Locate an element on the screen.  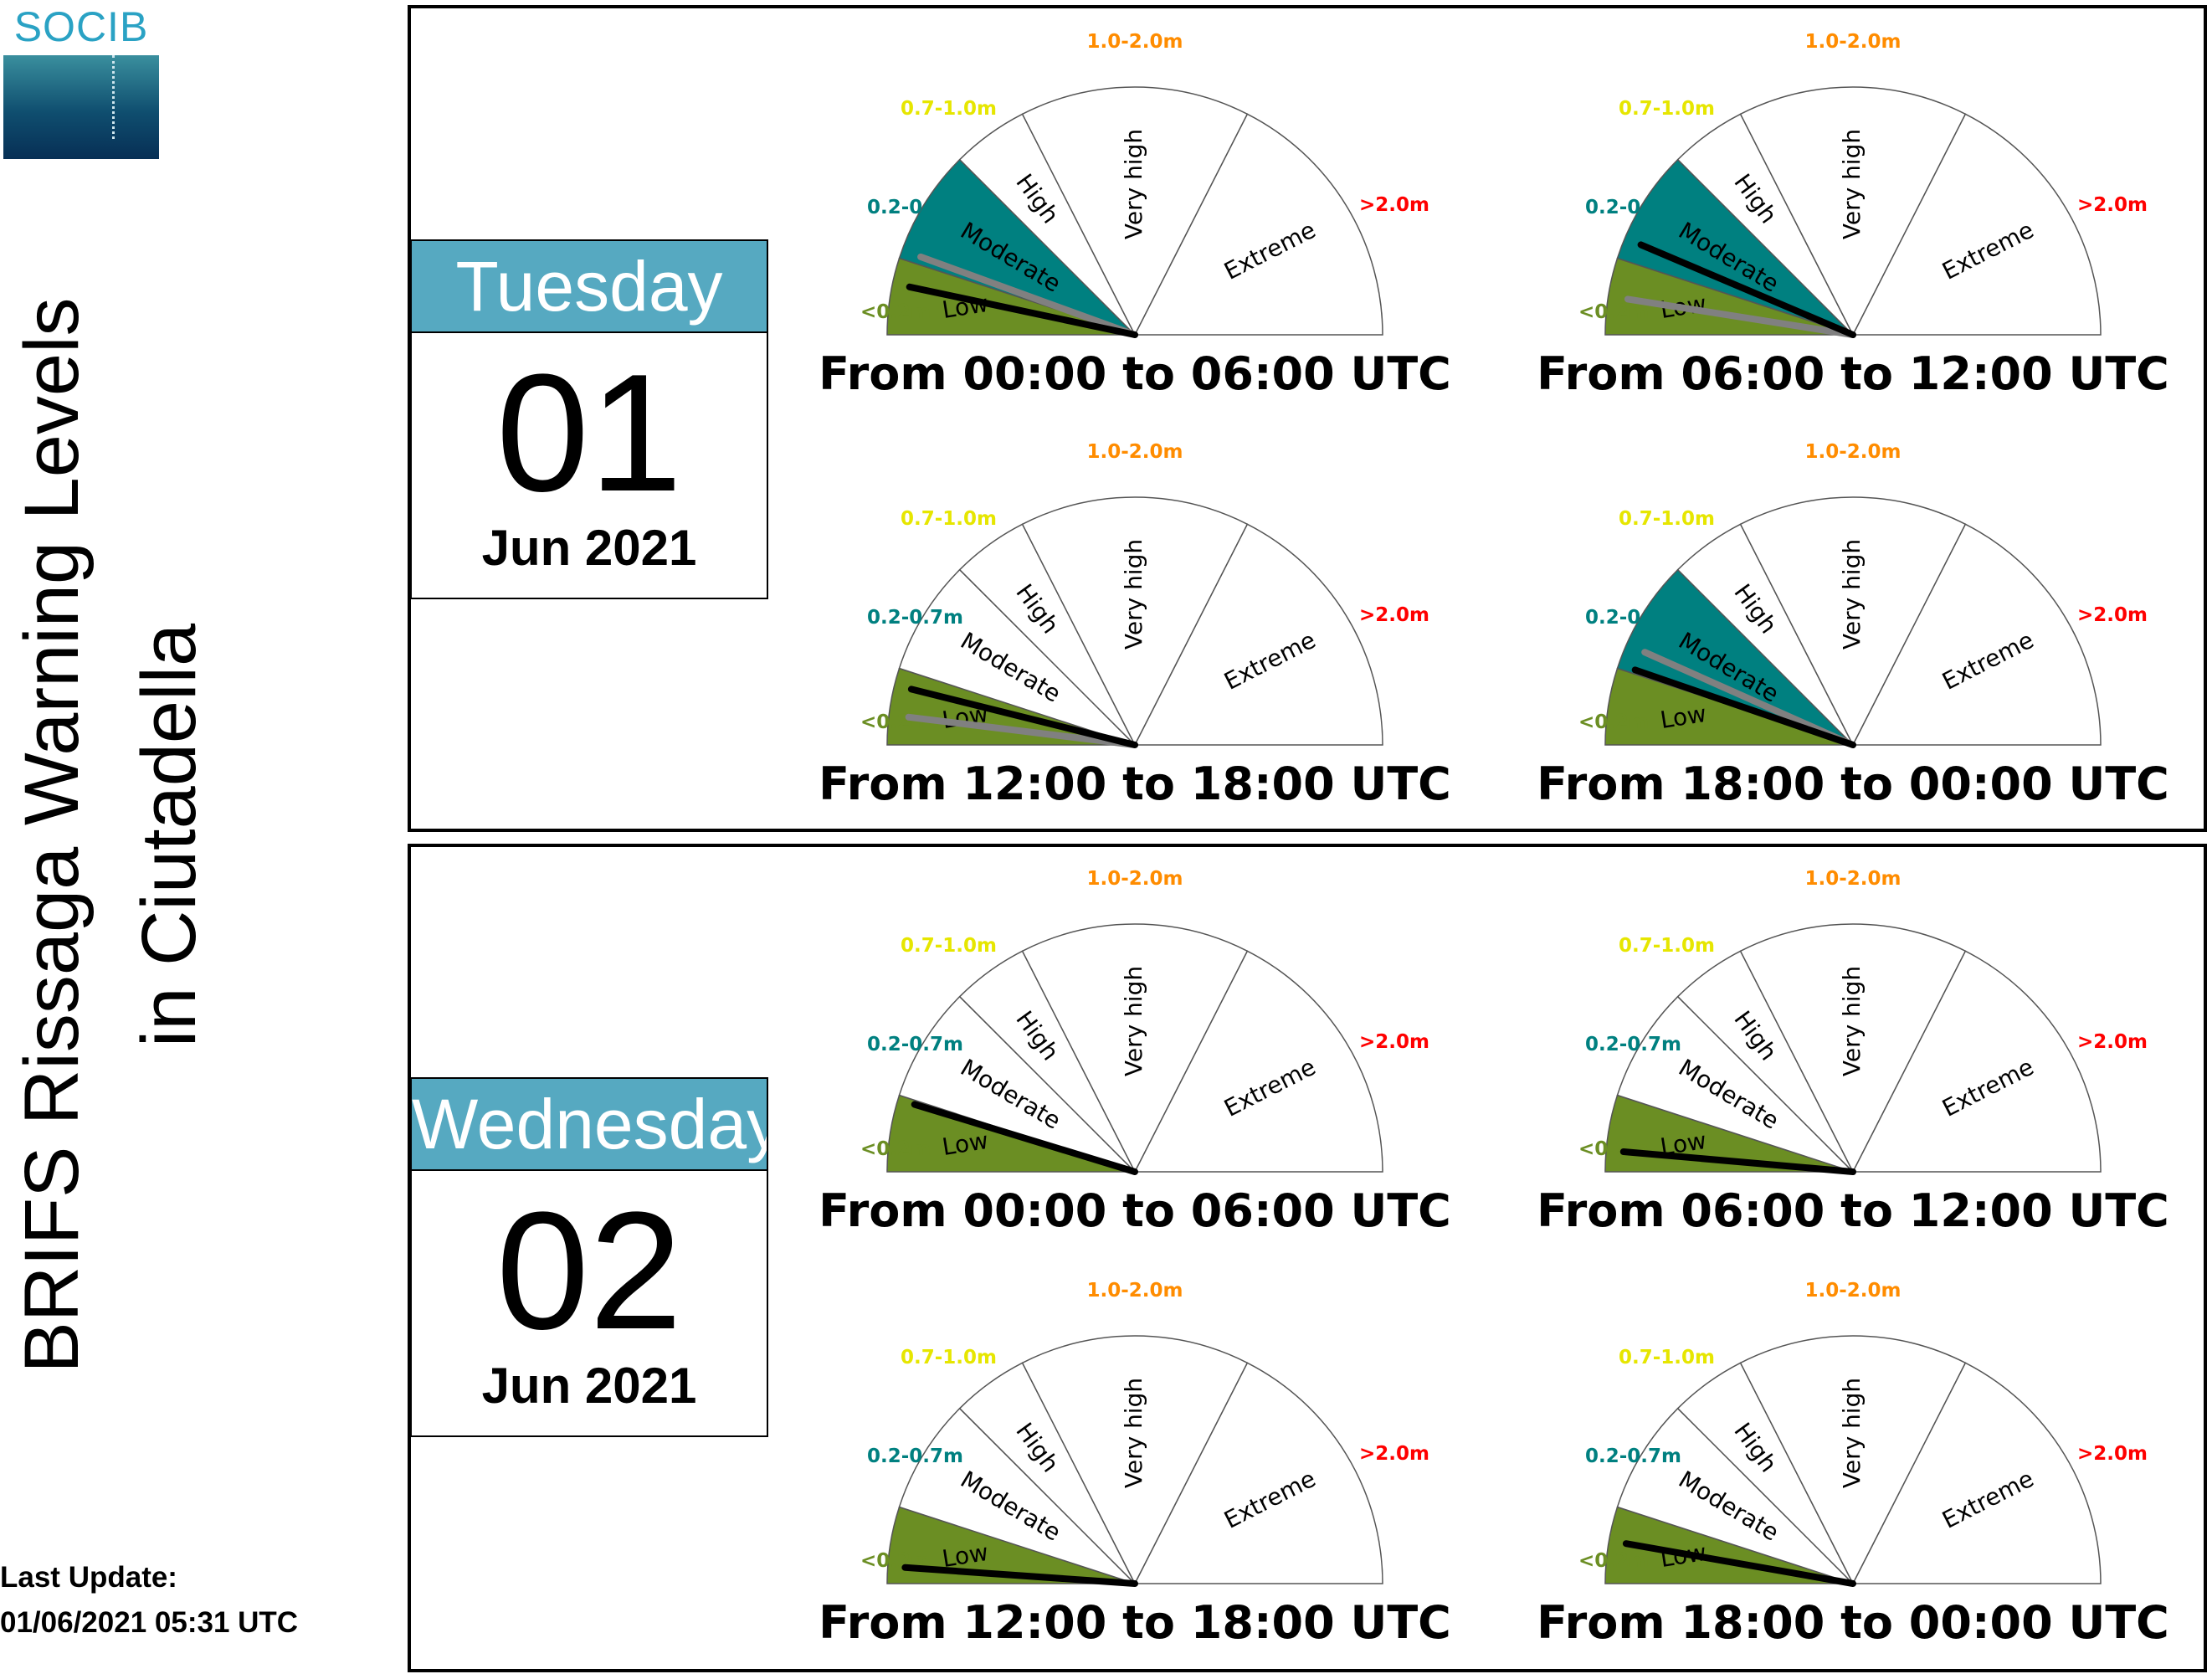
last-update-label: Last Update: is located at coordinates (88, 1577).